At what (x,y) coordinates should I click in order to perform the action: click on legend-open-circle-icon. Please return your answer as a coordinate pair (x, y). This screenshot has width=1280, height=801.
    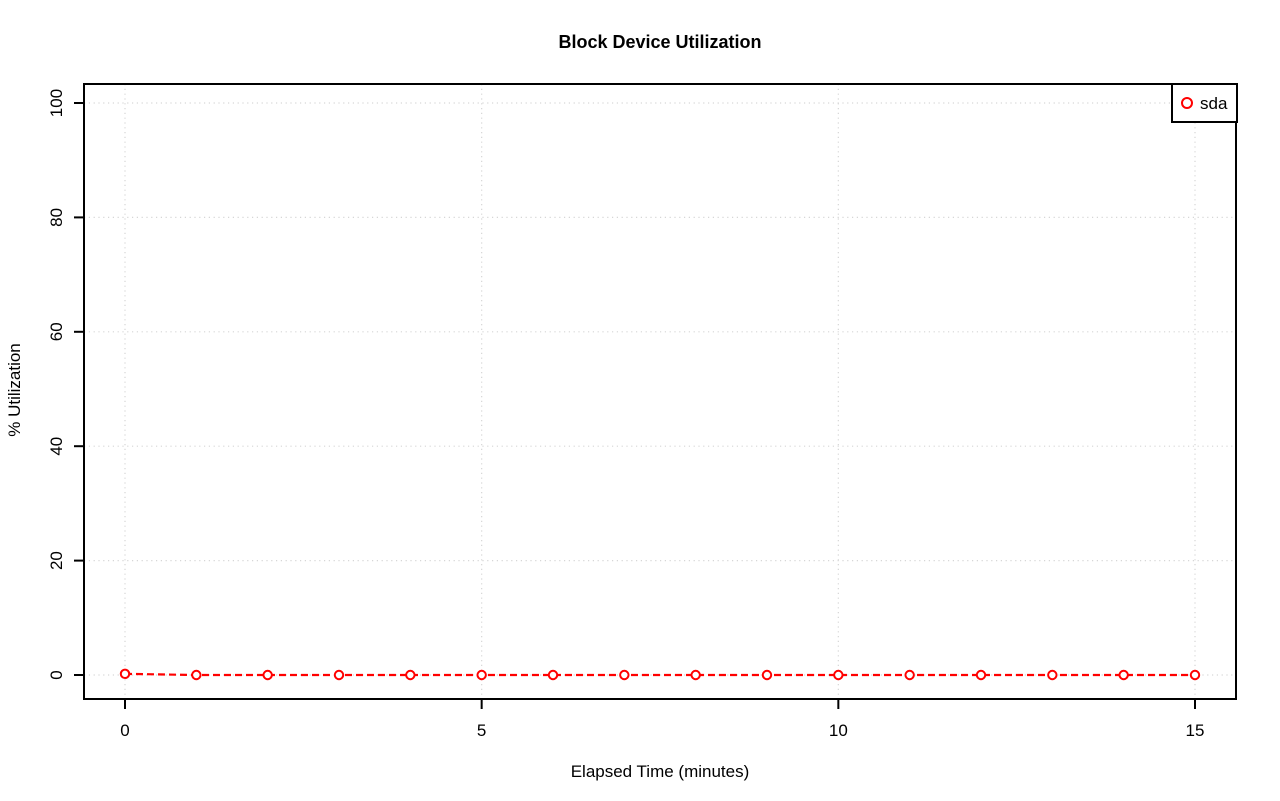
    Looking at the image, I should click on (1187, 103).